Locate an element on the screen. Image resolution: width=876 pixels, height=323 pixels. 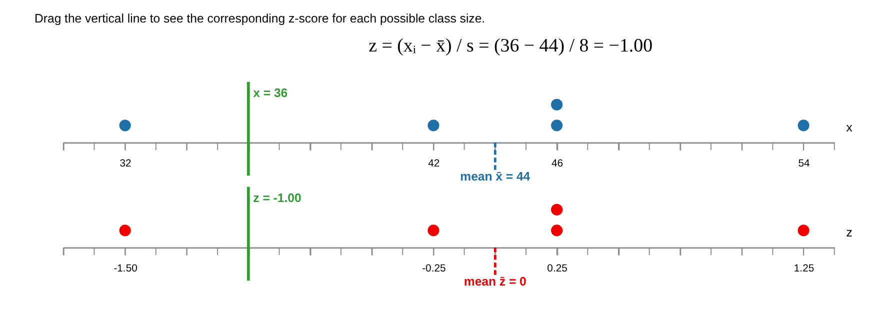
x-tick-label: -0.25 is located at coordinates (434, 269).